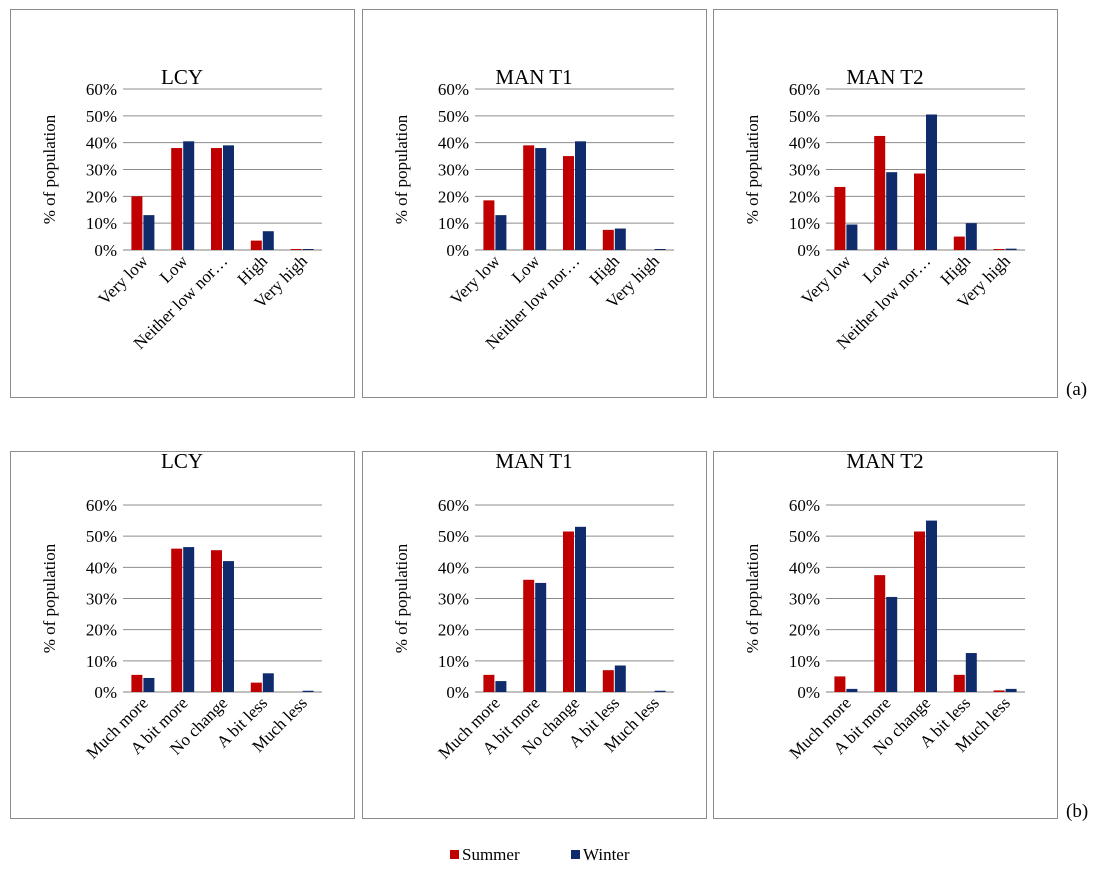 The width and height of the screenshot is (1096, 875). What do you see at coordinates (533, 461) in the screenshot?
I see `chart-title: MAN T1` at bounding box center [533, 461].